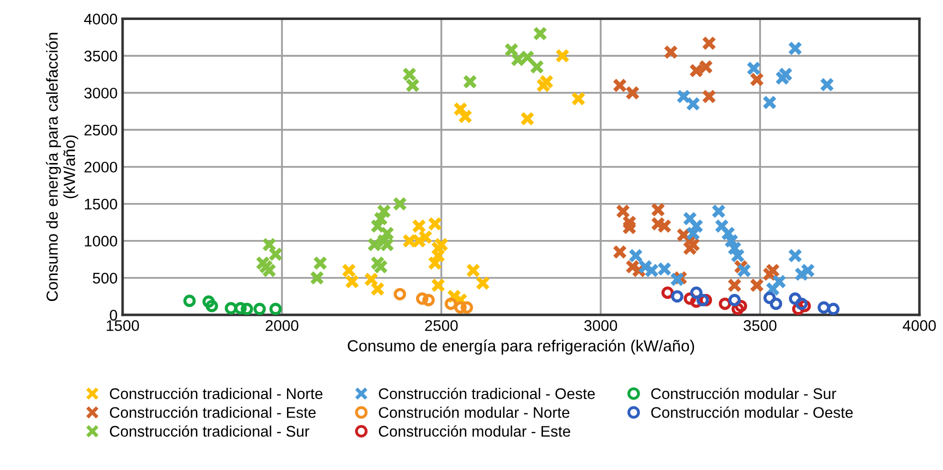 The width and height of the screenshot is (943, 470). I want to click on x-tick-label: 4000, so click(919, 325).